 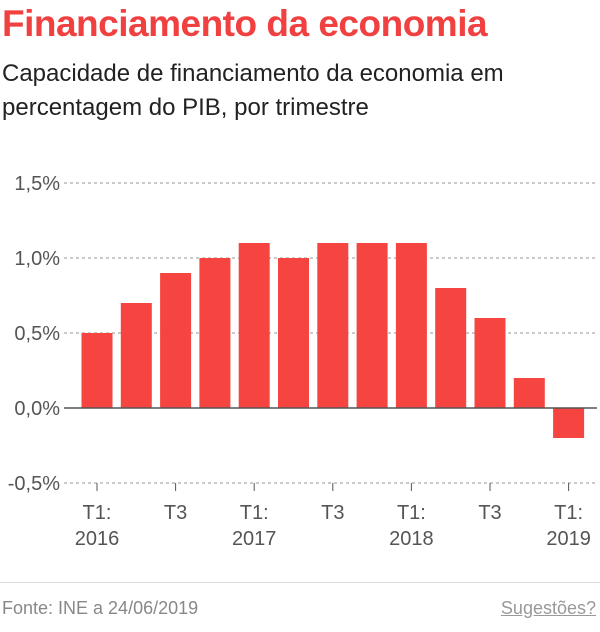 I want to click on x-tick-label: 2016, so click(x=97, y=539).